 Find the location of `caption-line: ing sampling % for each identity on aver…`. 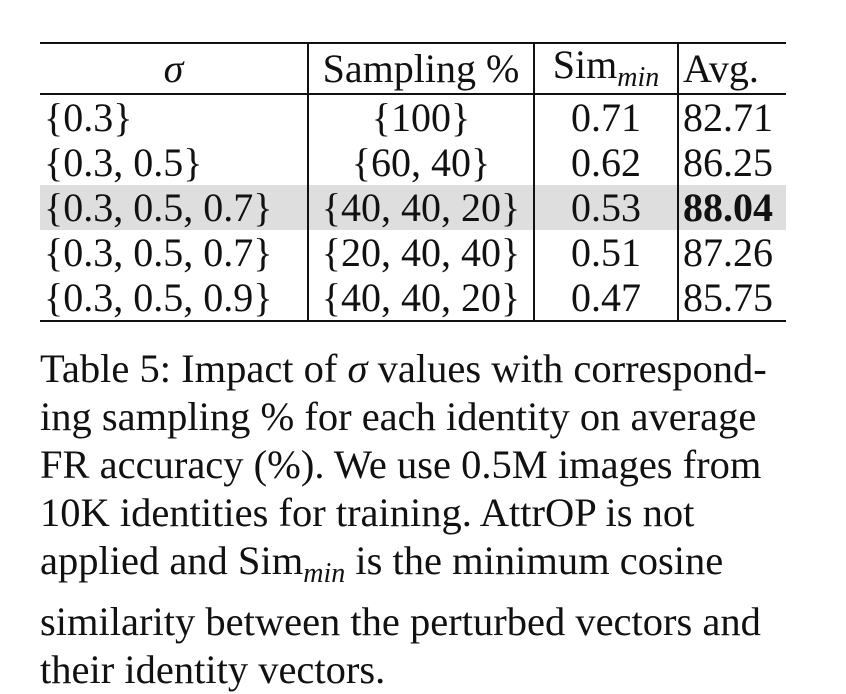

caption-line: ing sampling % for each identity on aver… is located at coordinates (398, 416).